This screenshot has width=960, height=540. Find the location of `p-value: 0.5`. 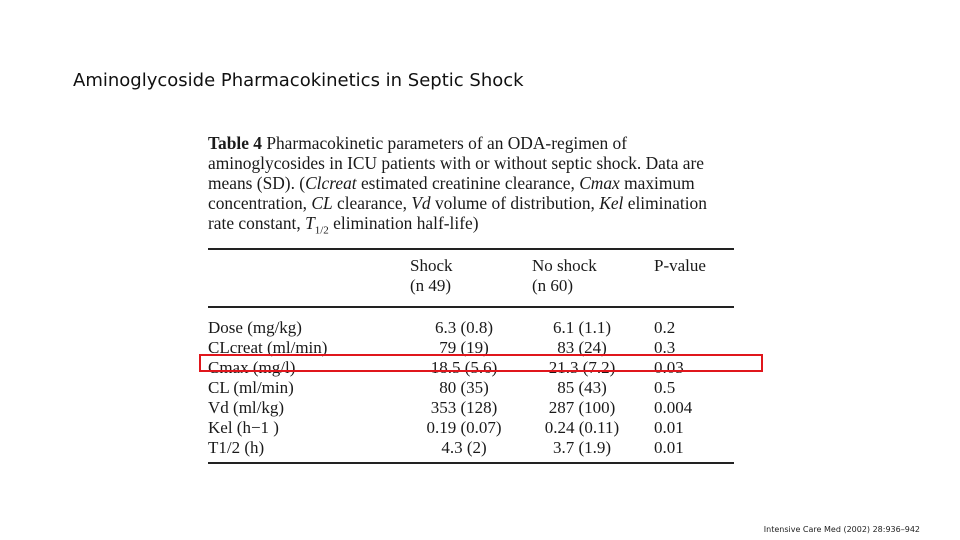

p-value: 0.5 is located at coordinates (665, 388).